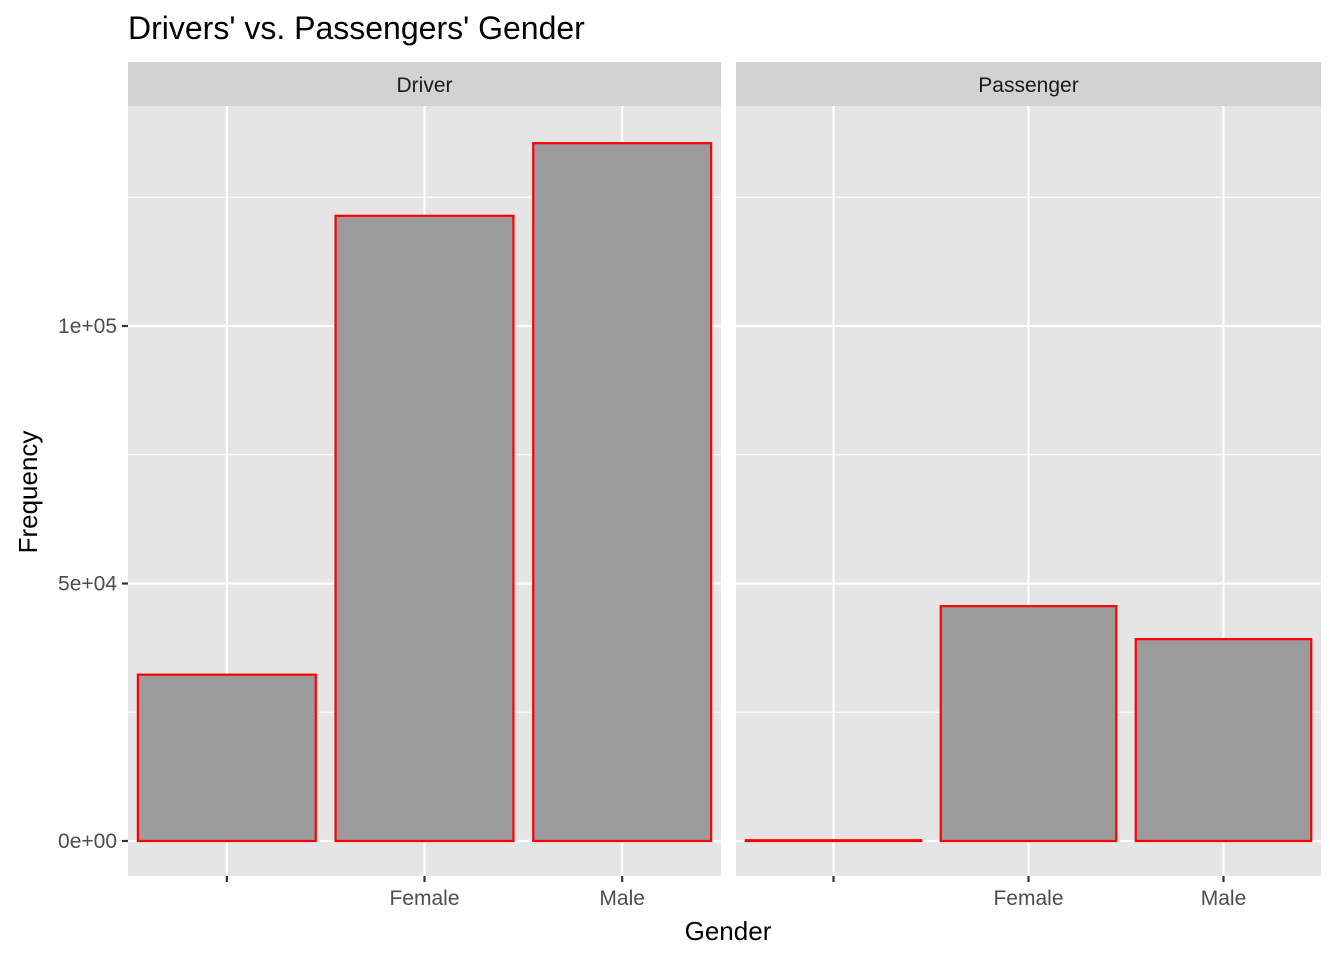  I want to click on bar-driver-blank, so click(226, 758).